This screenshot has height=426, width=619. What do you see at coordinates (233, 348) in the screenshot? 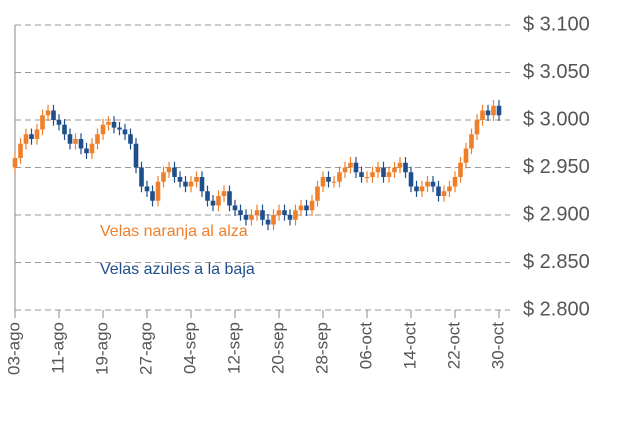
I see `x-tick-label: 12-sep` at bounding box center [233, 348].